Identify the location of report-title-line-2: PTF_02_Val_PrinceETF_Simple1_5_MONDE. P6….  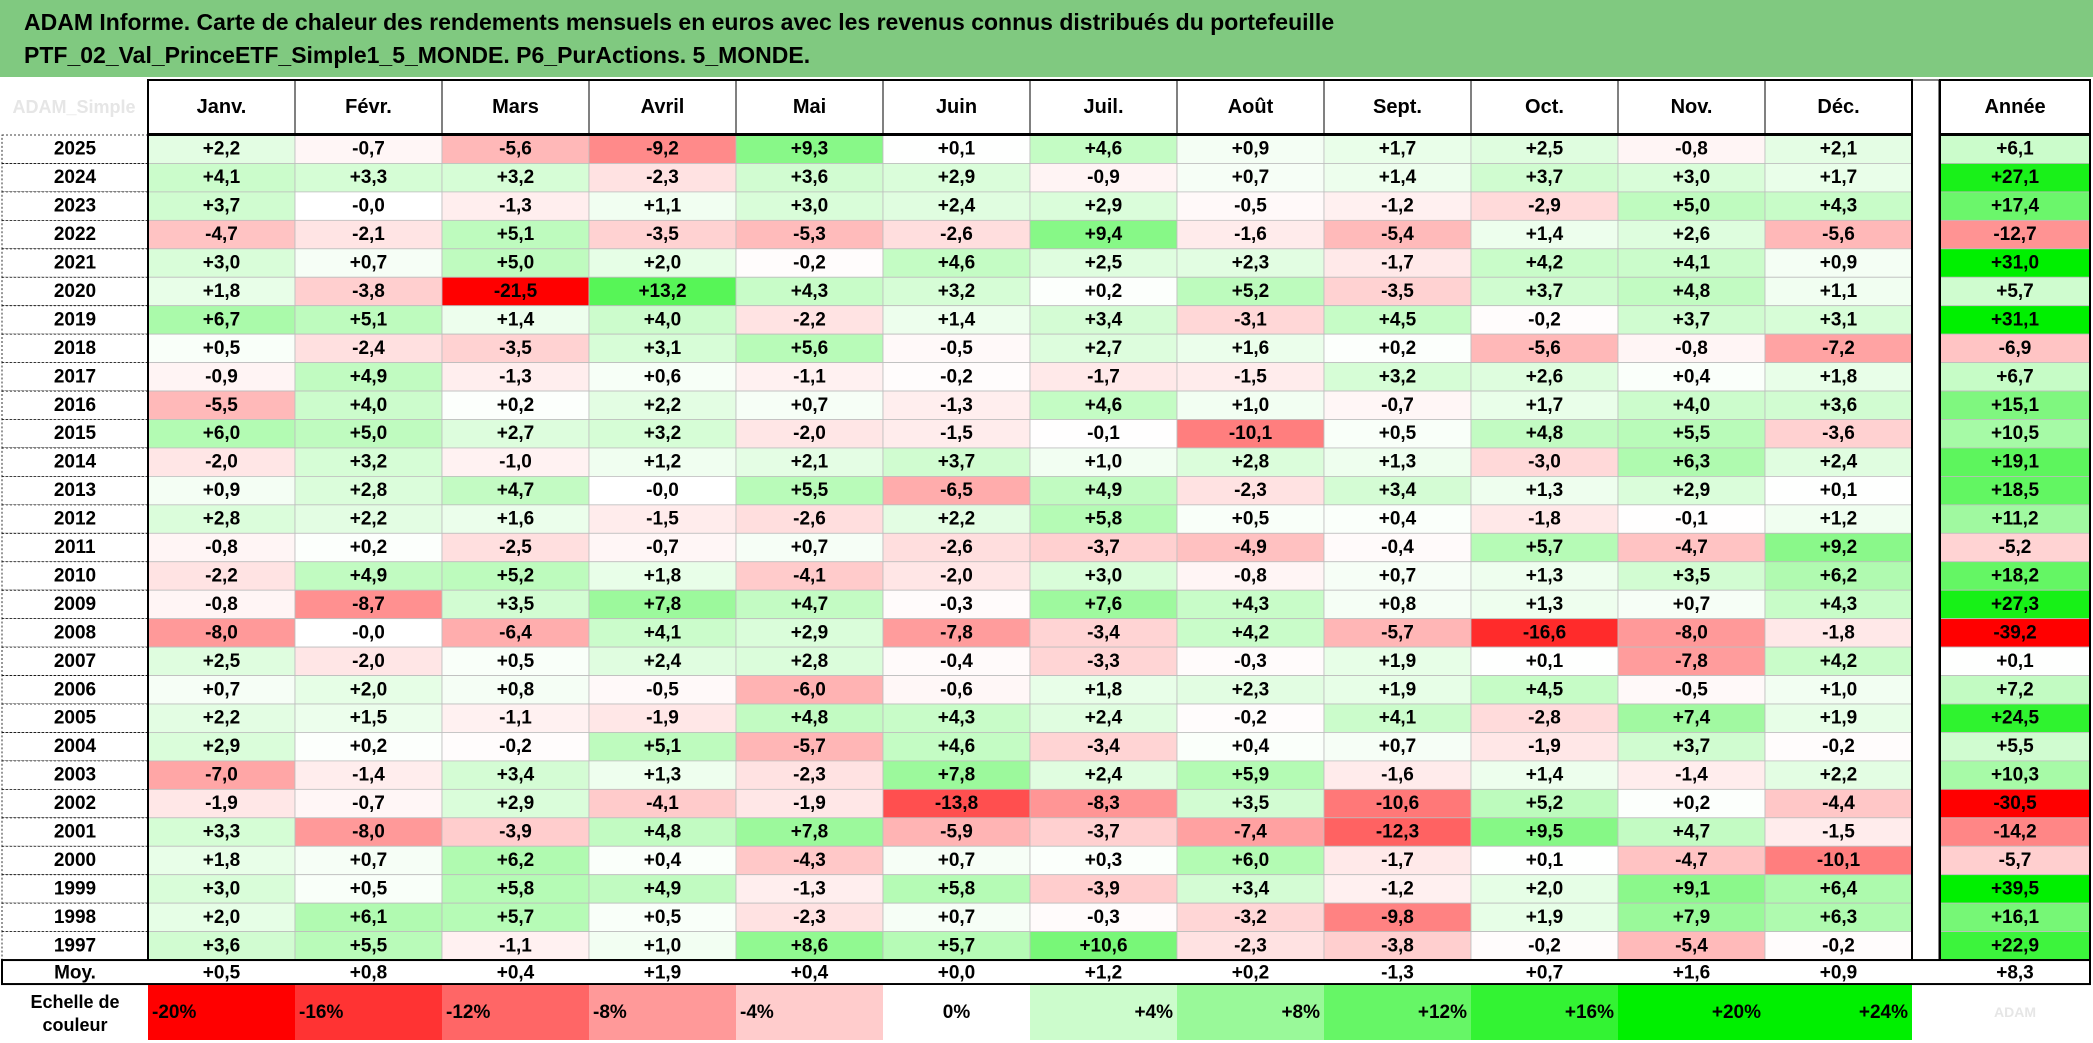
(417, 55).